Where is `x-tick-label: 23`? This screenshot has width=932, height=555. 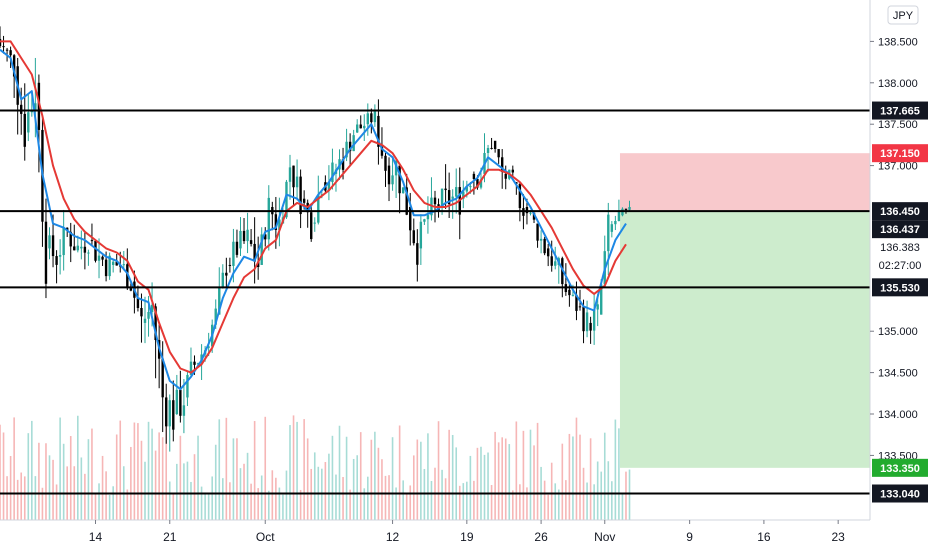 x-tick-label: 23 is located at coordinates (838, 537).